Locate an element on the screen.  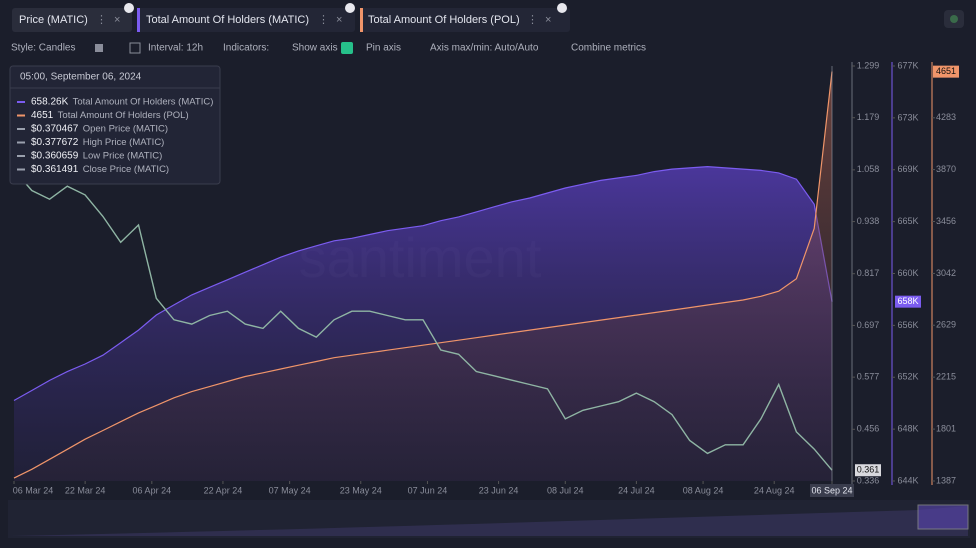
tab-label: Total Amount Of Holders (POL) is located at coordinates (444, 20).